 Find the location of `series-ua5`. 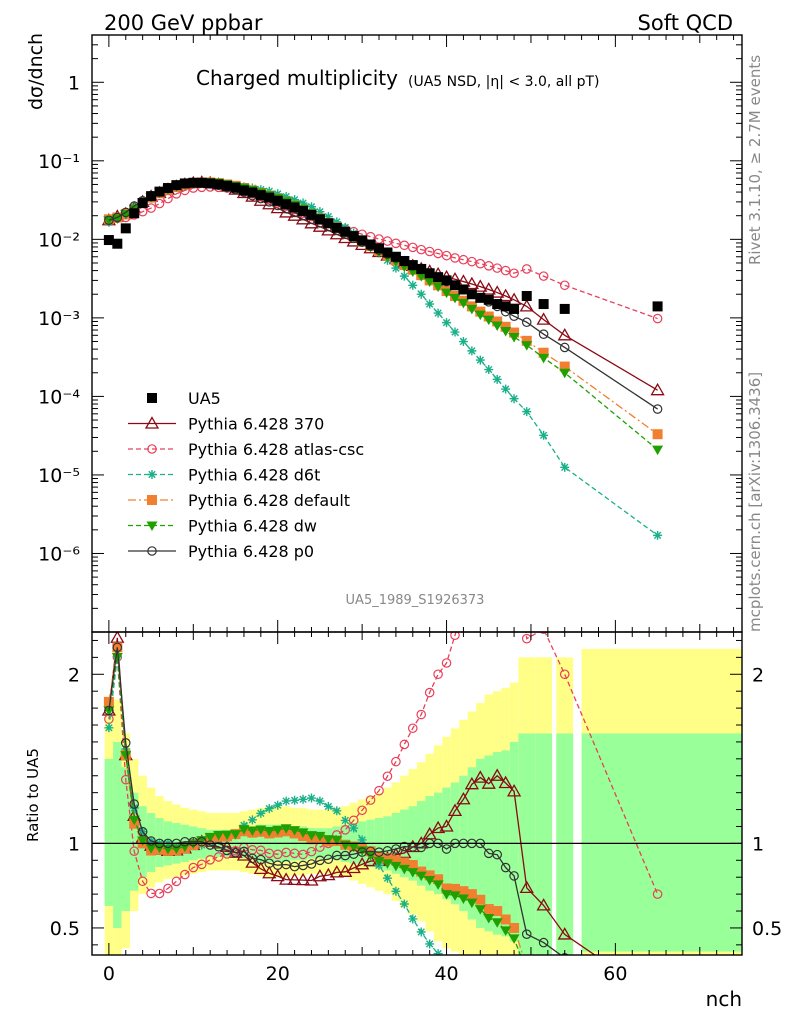

series-ua5 is located at coordinates (383, 245).